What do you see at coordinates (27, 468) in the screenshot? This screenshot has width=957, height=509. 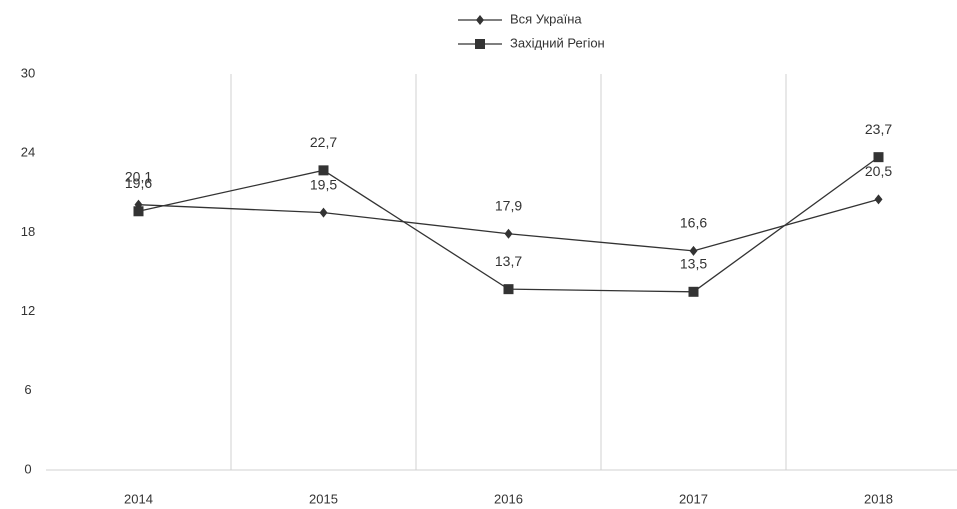 I see `y-tick-label: 0` at bounding box center [27, 468].